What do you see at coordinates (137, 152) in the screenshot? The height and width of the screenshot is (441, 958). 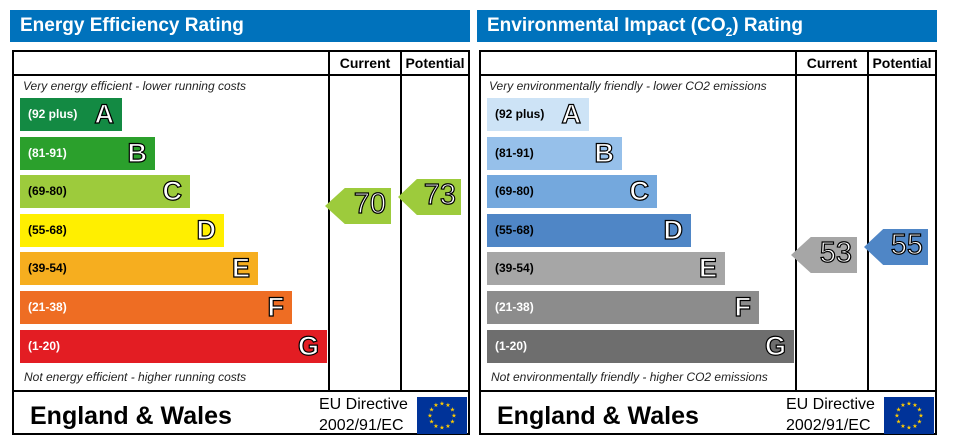 I see `band-letter: B` at bounding box center [137, 152].